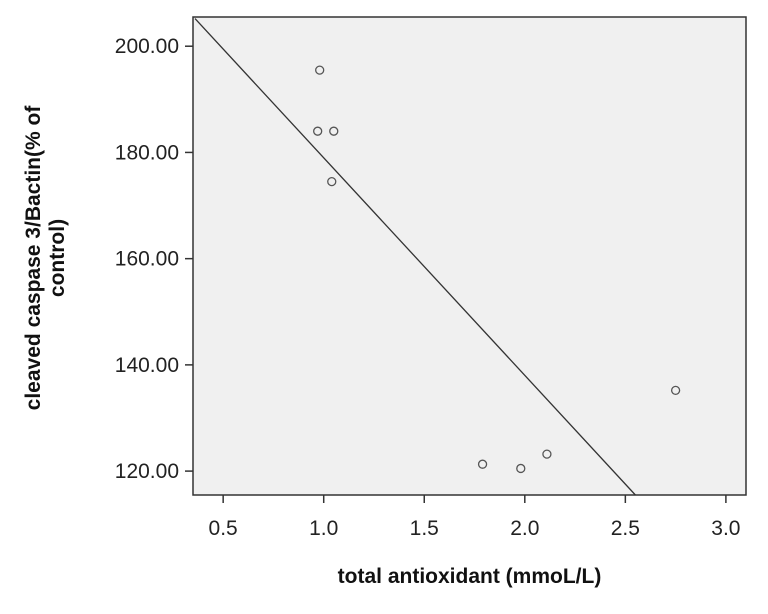  What do you see at coordinates (33, 258) in the screenshot?
I see `y-axis-label-line: cleaved caspase 3/Bactin(% of` at bounding box center [33, 258].